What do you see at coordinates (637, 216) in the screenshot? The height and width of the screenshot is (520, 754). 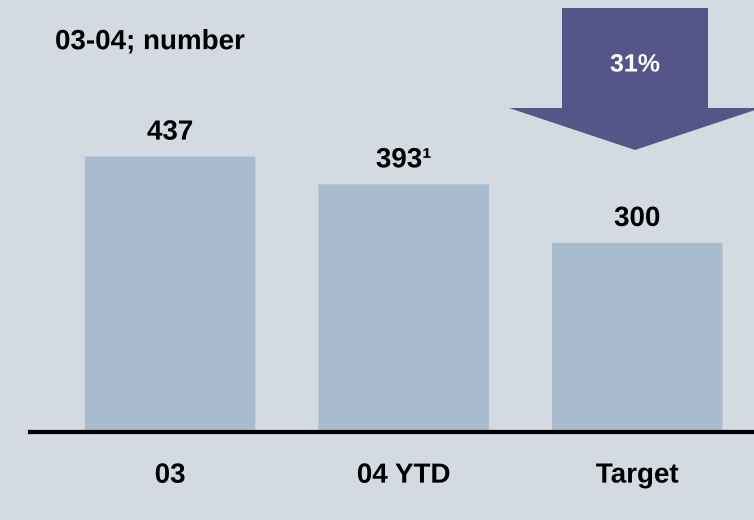 I see `data-label: 300` at bounding box center [637, 216].